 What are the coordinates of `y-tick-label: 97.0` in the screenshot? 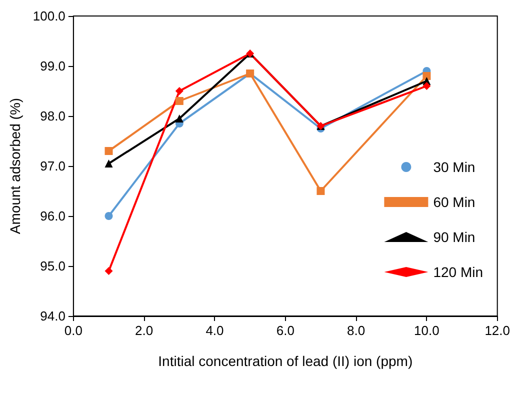 It's located at (53, 166).